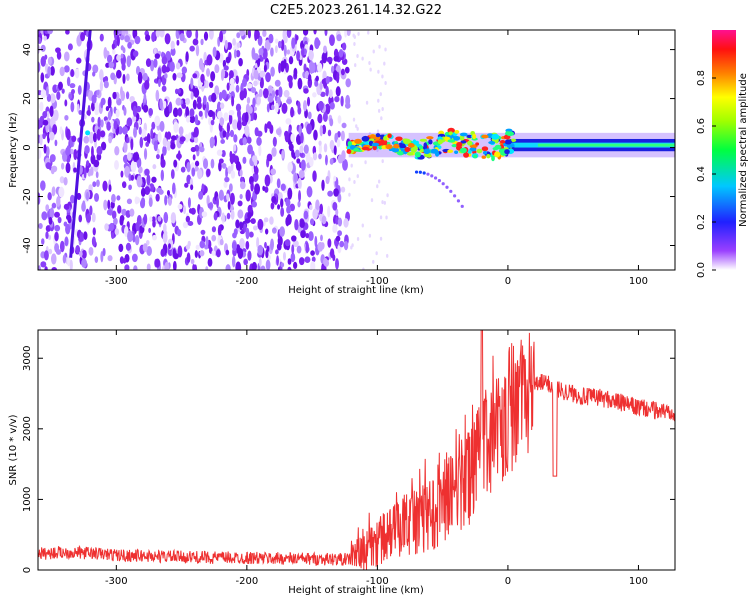 This screenshot has height=600, width=750. Describe the element at coordinates (724, 150) in the screenshot. I see `colorbar-gradient` at that location.